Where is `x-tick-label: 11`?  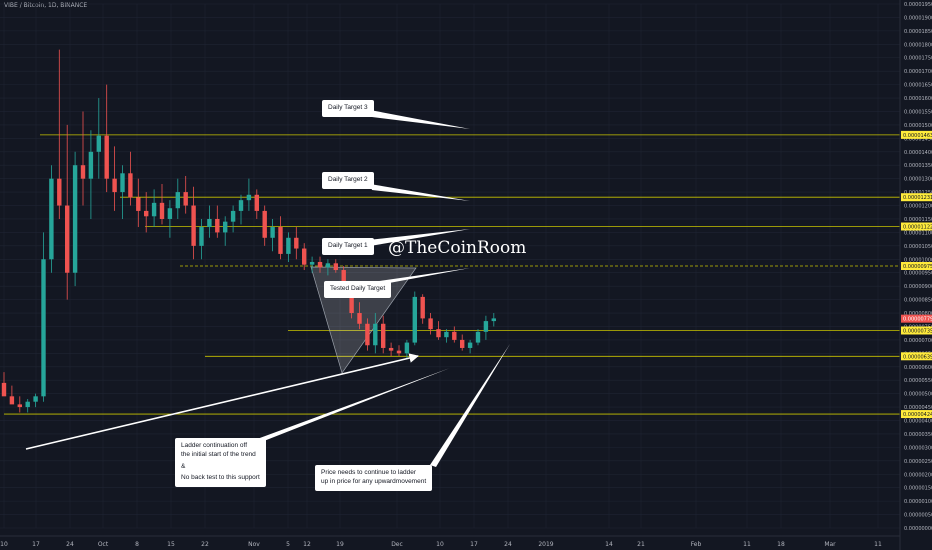
x-tick-label: 11 is located at coordinates (878, 544).